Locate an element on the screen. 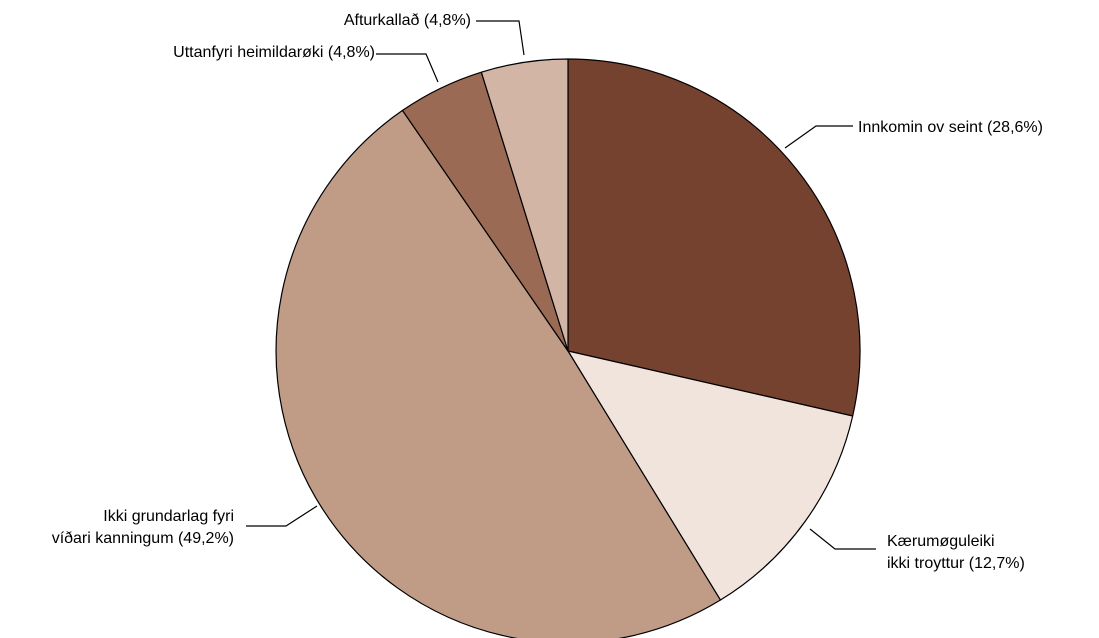 This screenshot has width=1099, height=638. slice-label-line: Ikki grundarlag fyri is located at coordinates (168, 516).